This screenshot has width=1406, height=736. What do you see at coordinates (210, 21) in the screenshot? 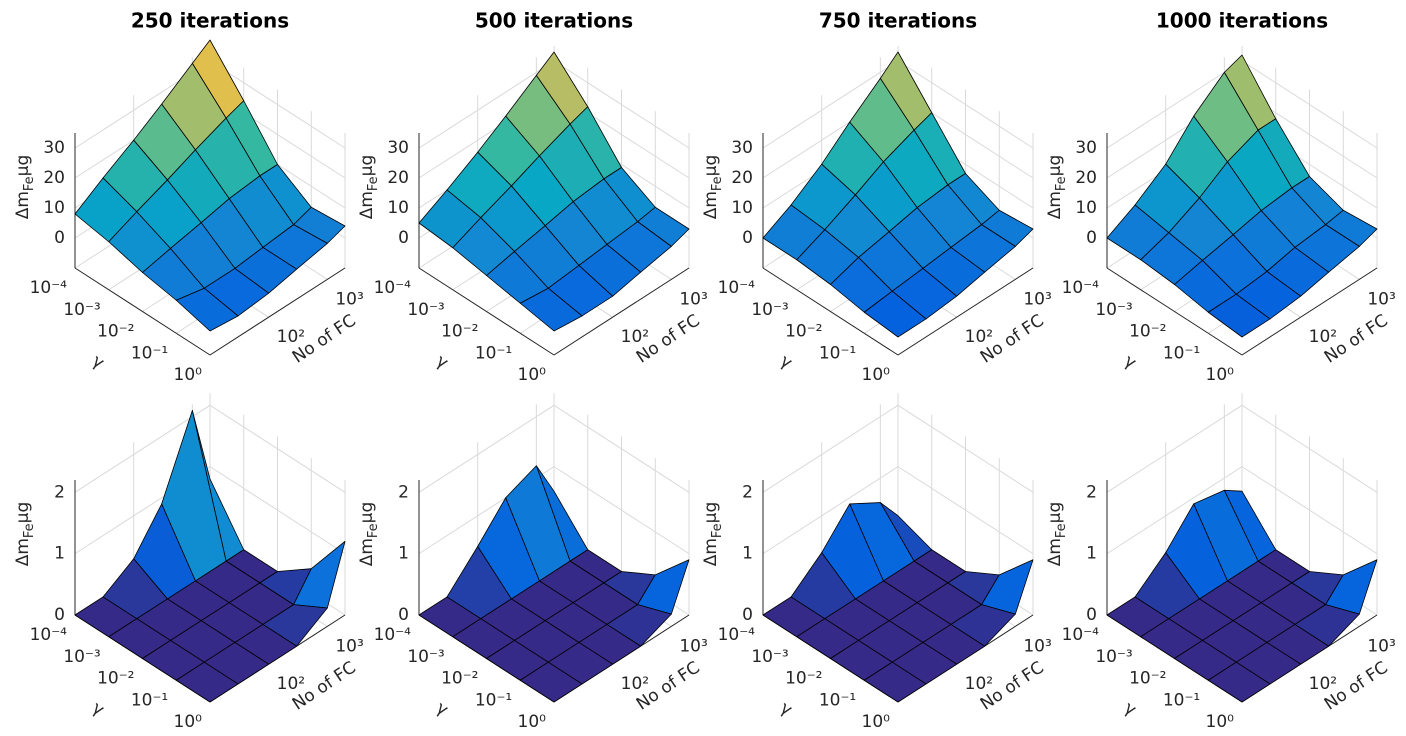
I see `panel-title: 250 iterations` at bounding box center [210, 21].